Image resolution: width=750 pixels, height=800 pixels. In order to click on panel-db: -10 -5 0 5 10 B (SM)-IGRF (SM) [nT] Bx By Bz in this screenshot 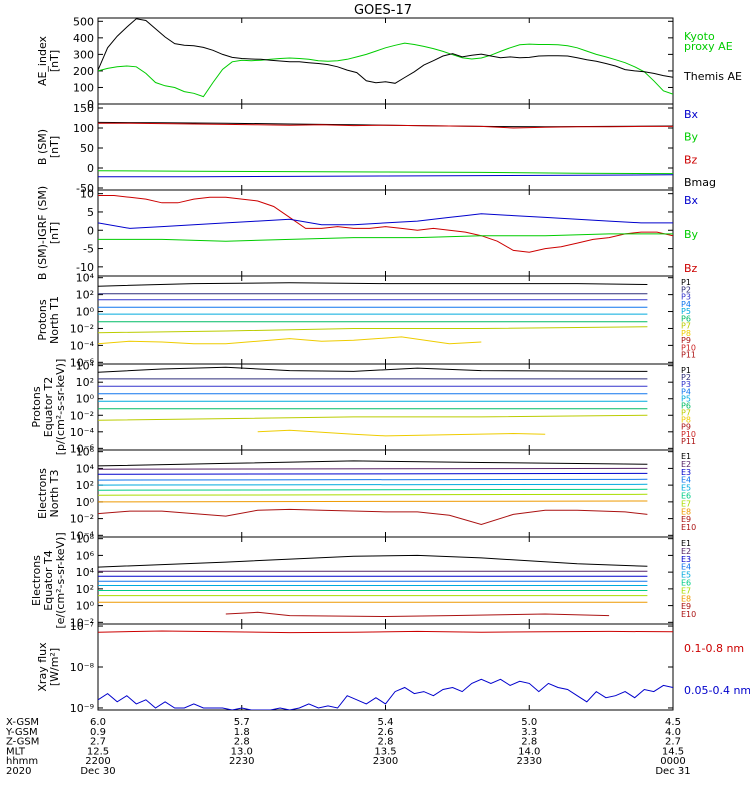, I will do `click(367, 233)`.